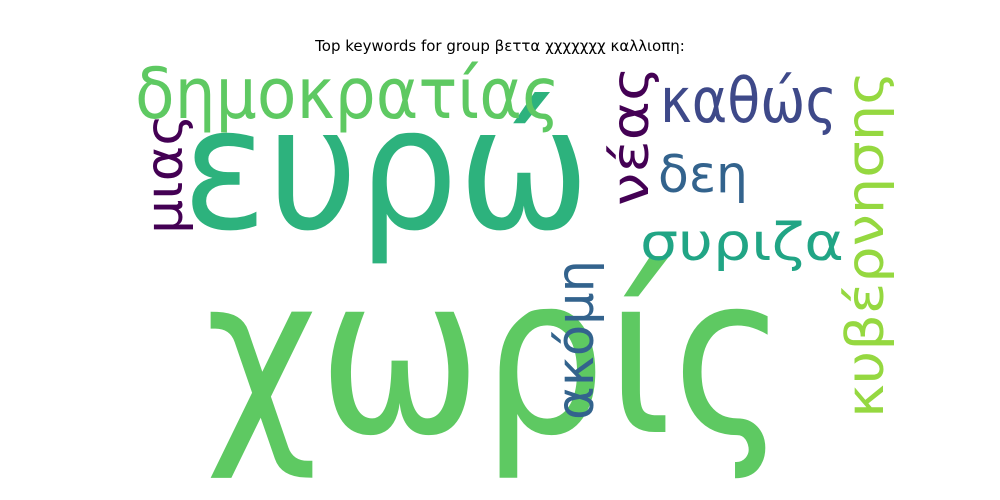  What do you see at coordinates (866, 244) in the screenshot?
I see `word-kyvernisis: κυβέρνησης` at bounding box center [866, 244].